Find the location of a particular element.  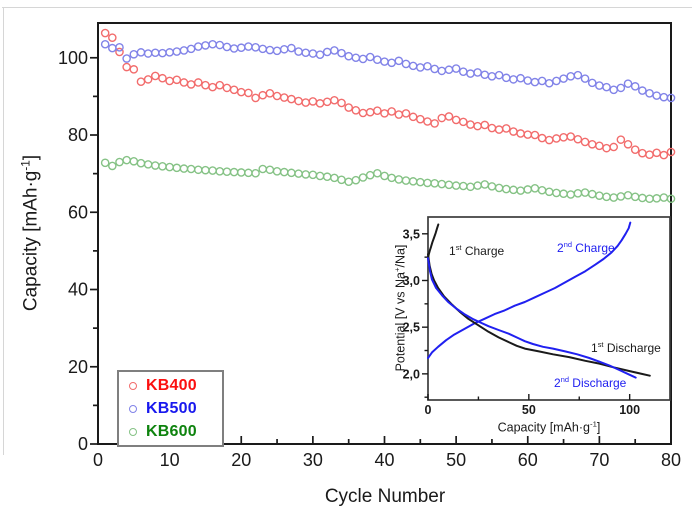

annotation-first-charge: 1st Charge is located at coordinates (476, 250).